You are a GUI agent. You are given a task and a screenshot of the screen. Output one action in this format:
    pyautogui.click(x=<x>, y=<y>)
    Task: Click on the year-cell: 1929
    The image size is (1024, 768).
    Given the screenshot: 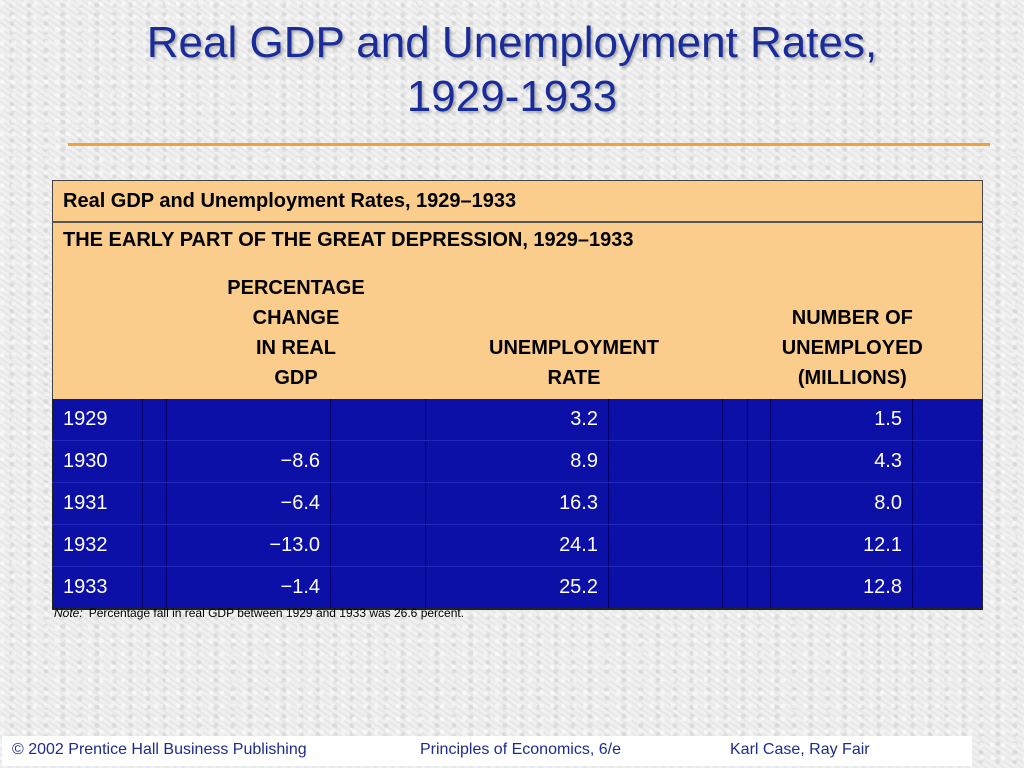 What is the action you would take?
    pyautogui.click(x=97, y=420)
    